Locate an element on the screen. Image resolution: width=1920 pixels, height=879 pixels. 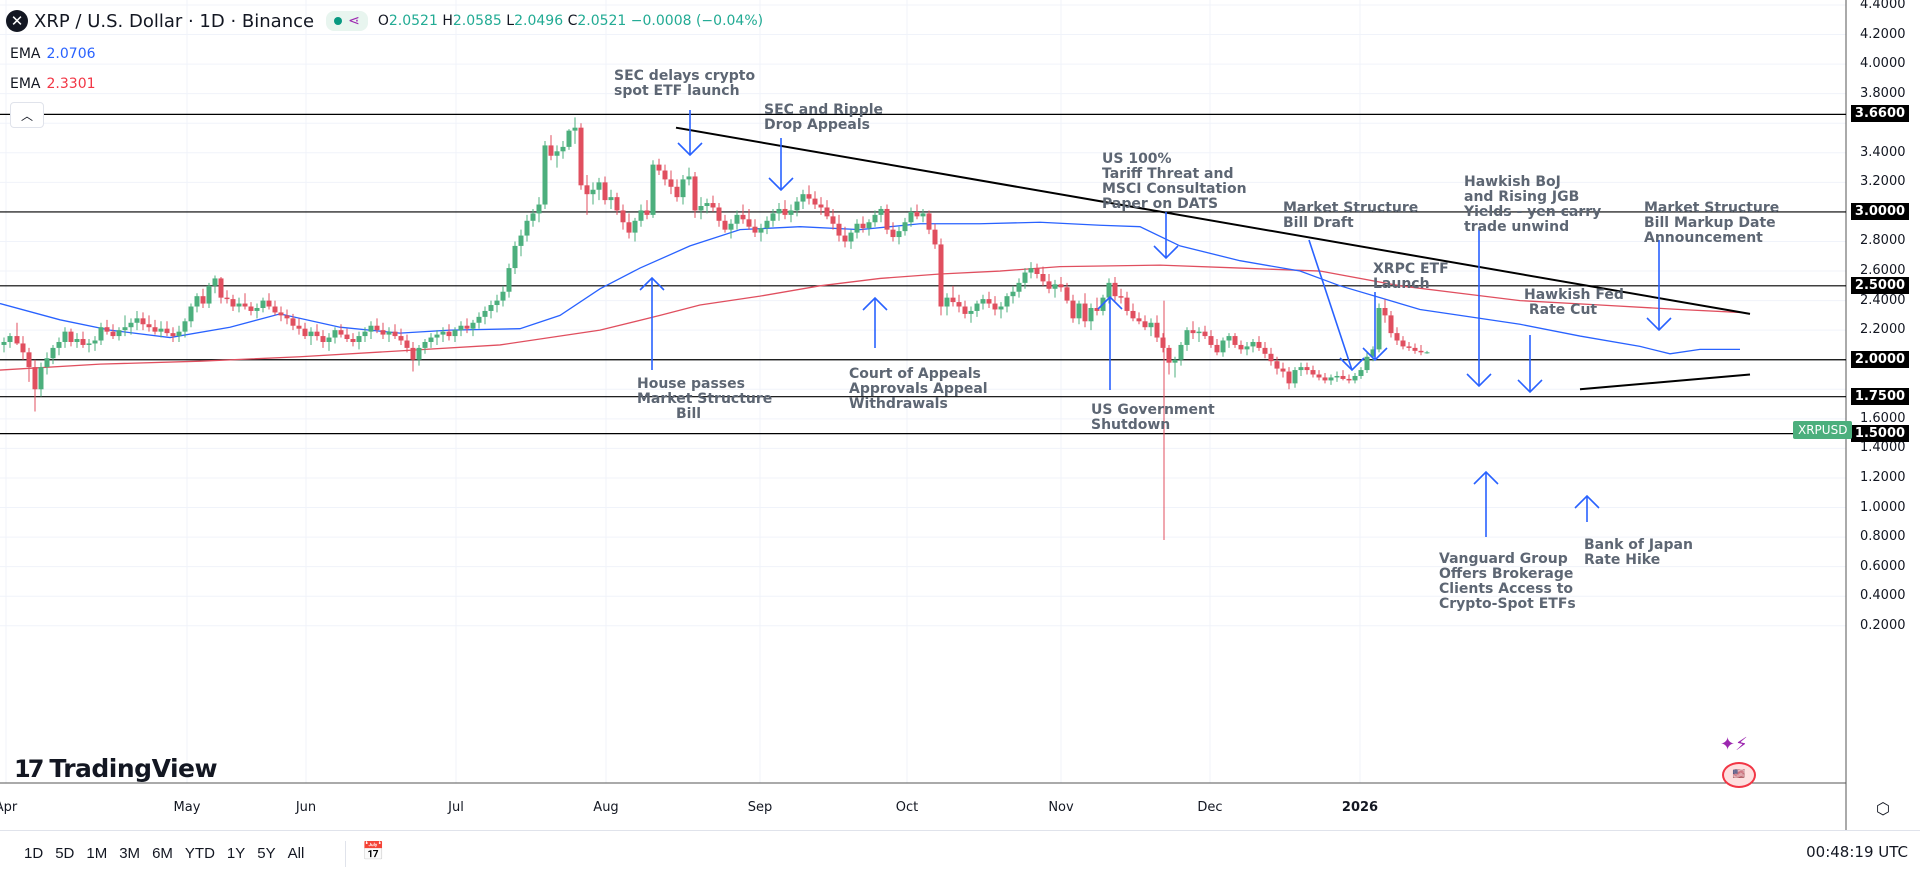
range-1y-button: 1Y is located at coordinates (236, 853).